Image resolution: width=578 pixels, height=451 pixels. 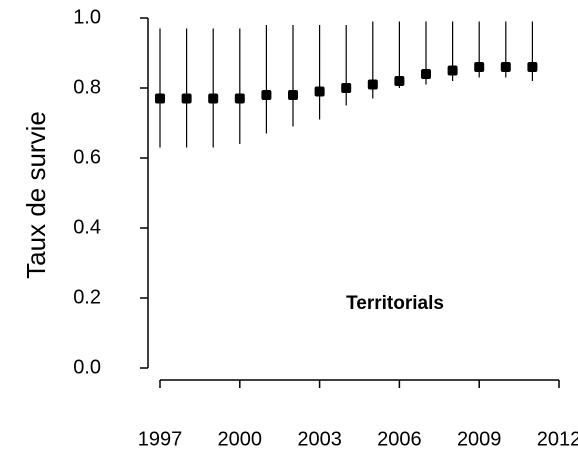 I want to click on y-axis-label: Taux de survie, so click(x=36, y=195).